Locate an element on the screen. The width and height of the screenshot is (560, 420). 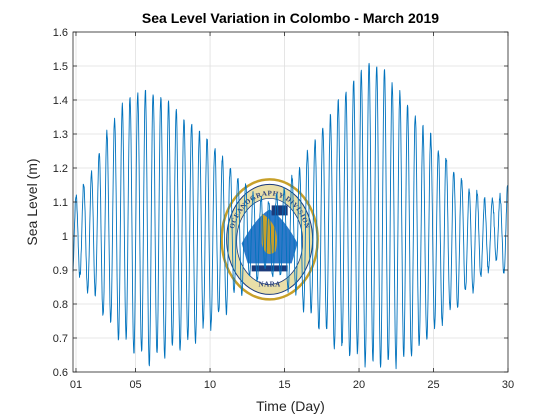
y-tick-label: 1.2 is located at coordinates (60, 169).